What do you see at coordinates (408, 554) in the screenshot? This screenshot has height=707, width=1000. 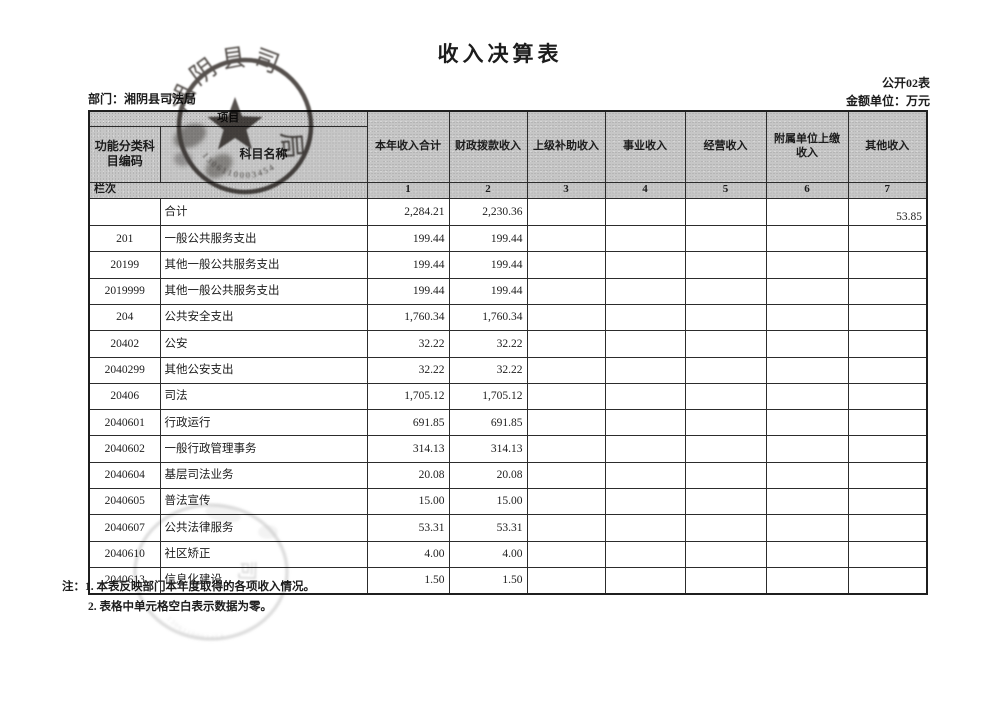 I see `row-value-total: 4.00` at bounding box center [408, 554].